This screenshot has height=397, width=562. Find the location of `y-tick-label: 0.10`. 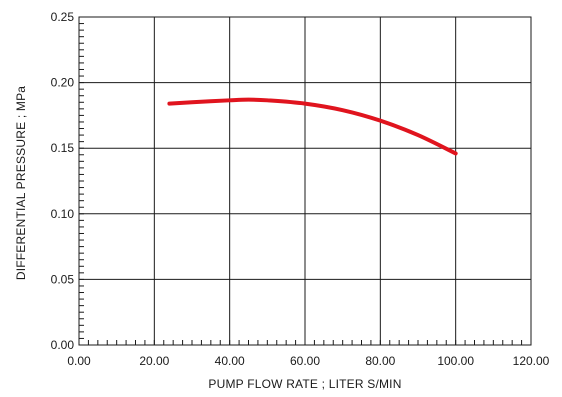

y-tick-label: 0.10 is located at coordinates (63, 214).